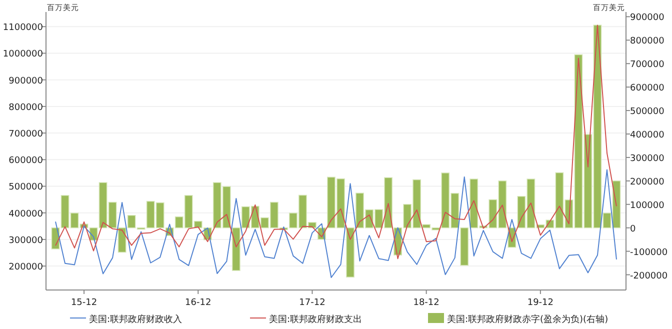 The width and height of the screenshot is (672, 329). Describe the element at coordinates (527, 319) in the screenshot. I see `legend-label: 美国:联邦政府财政赤字(盈余为负)(右轴)` at that location.